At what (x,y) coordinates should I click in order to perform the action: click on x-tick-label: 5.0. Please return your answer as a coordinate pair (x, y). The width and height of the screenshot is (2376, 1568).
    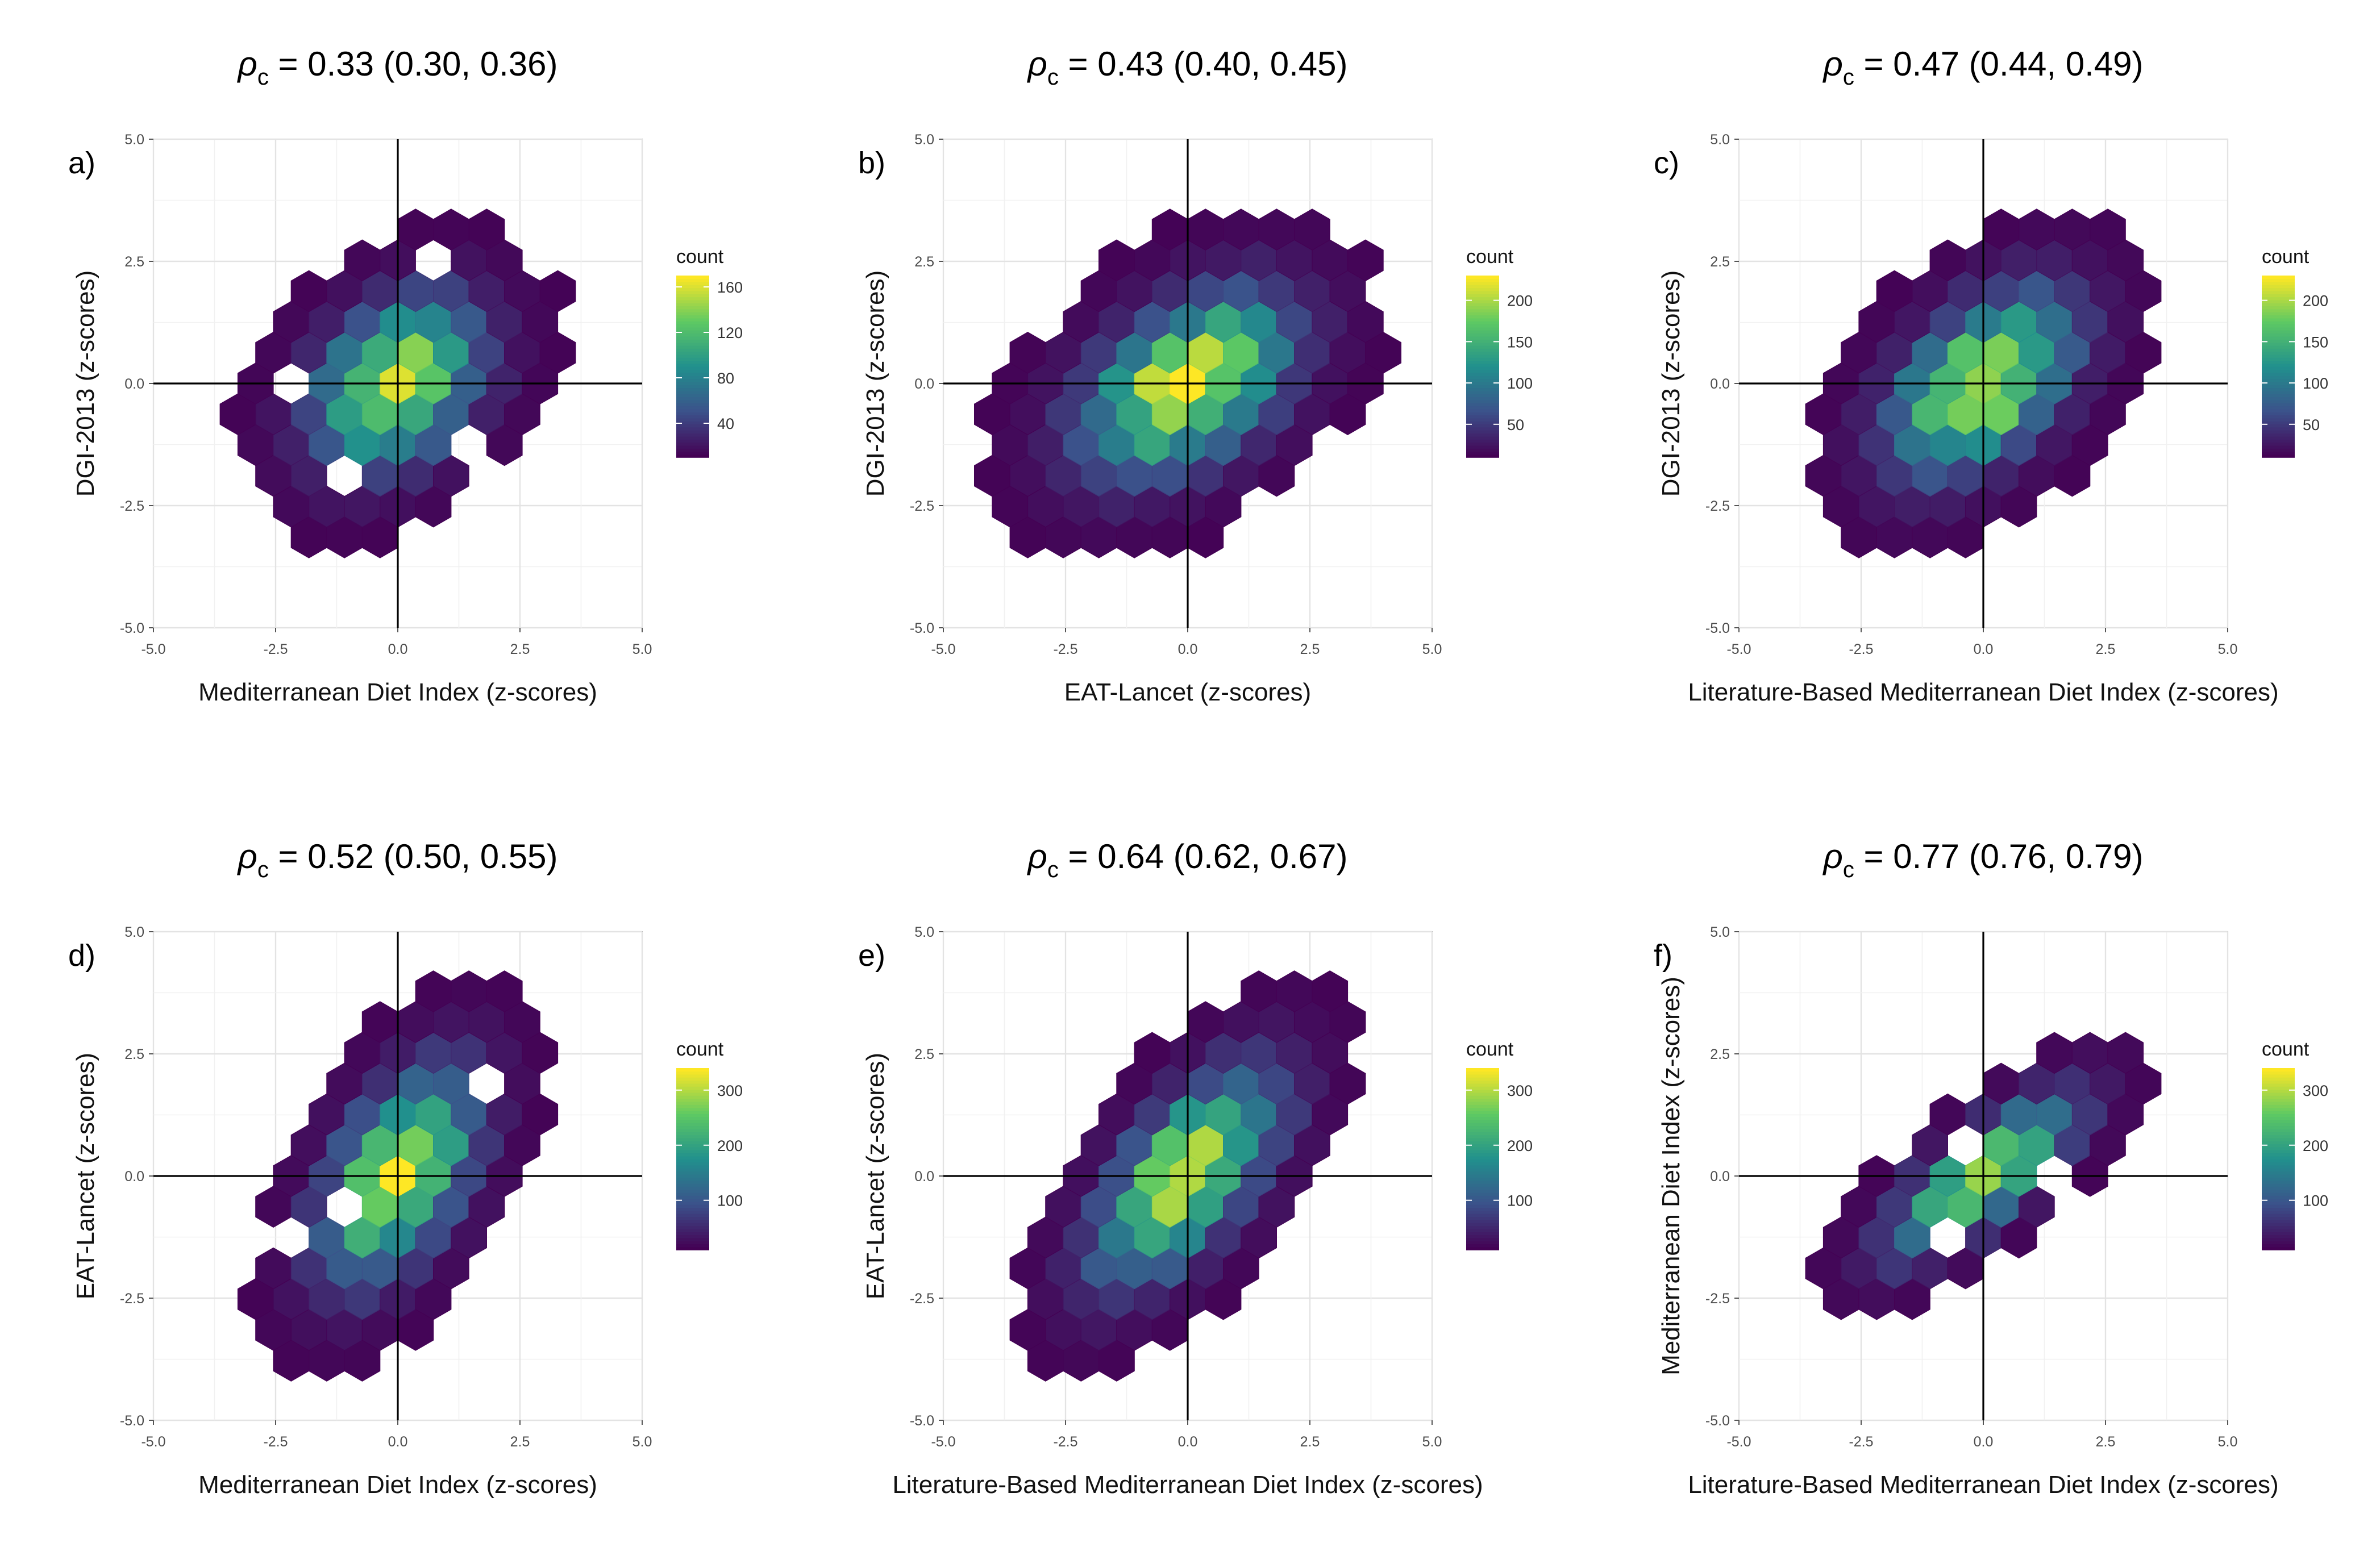
    Looking at the image, I should click on (1432, 1442).